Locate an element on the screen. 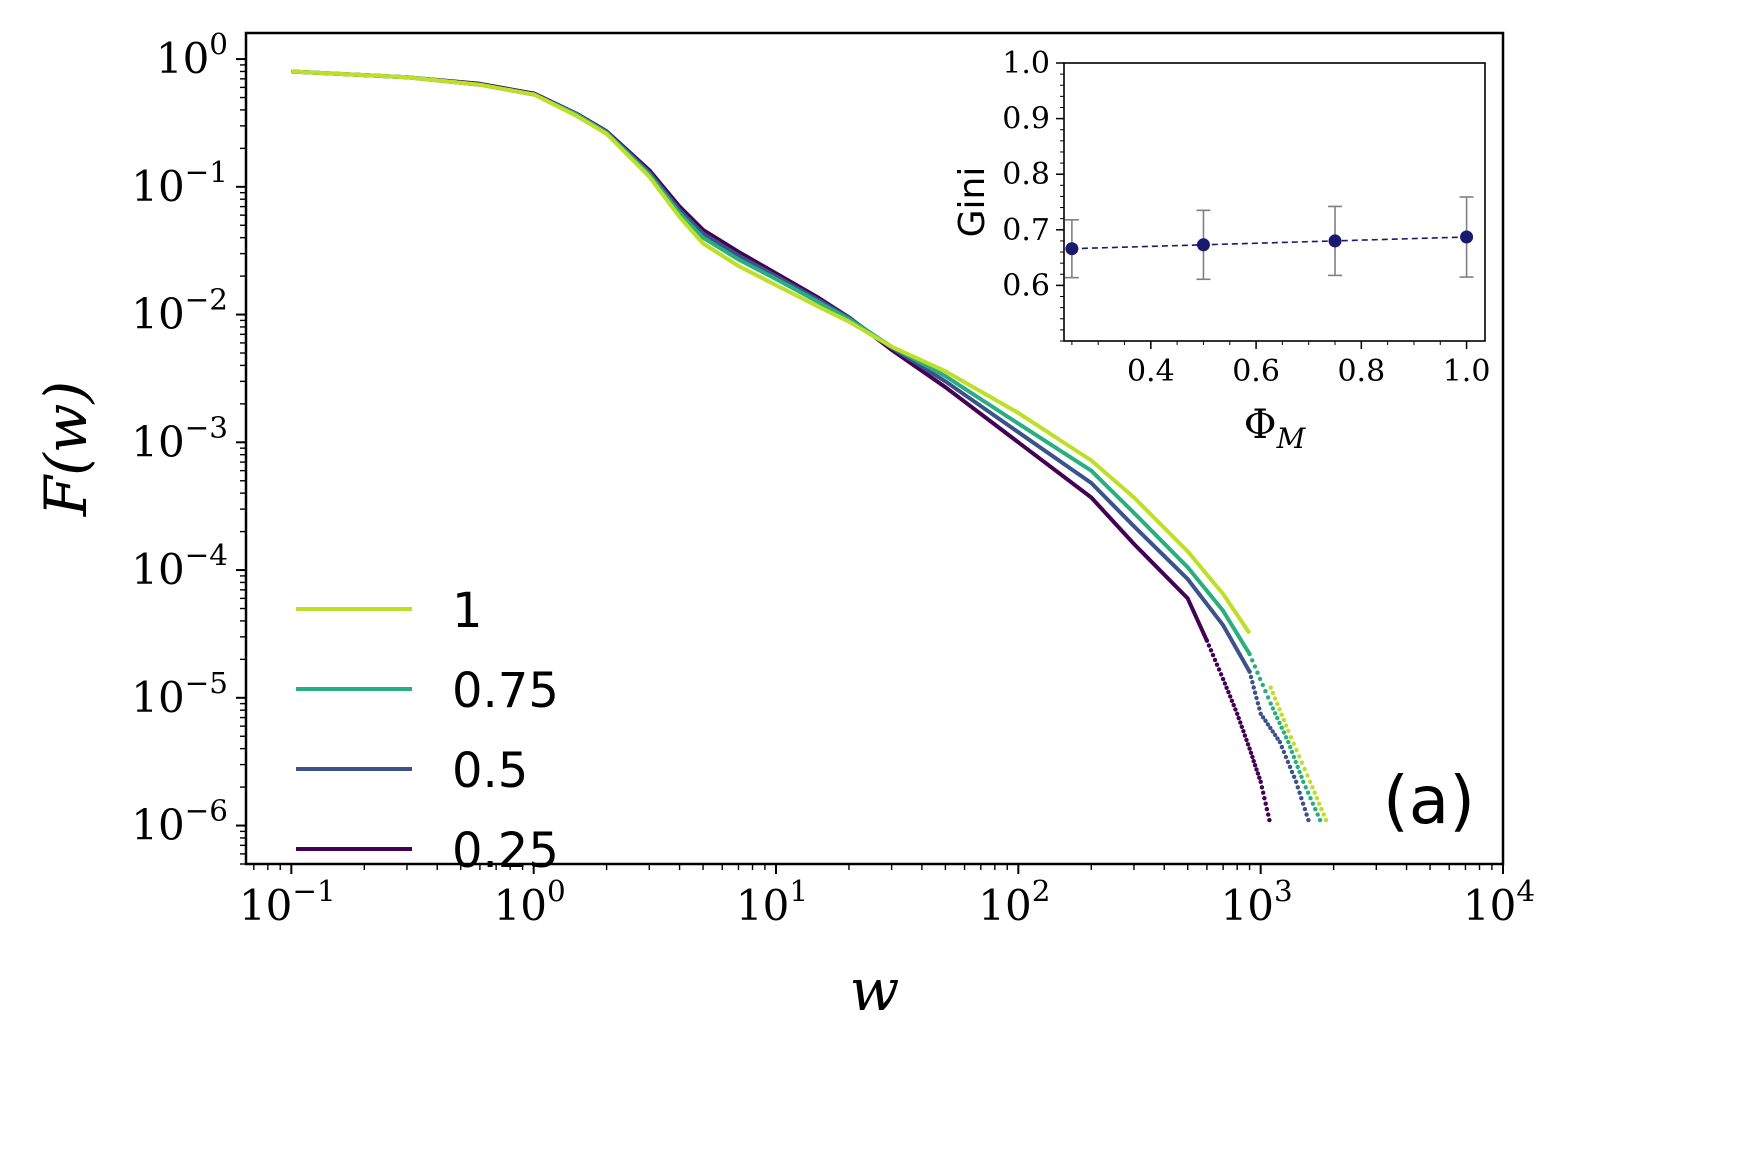 The height and width of the screenshot is (1163, 1741). inset-x-tick-label: 0.4 is located at coordinates (1151, 371).